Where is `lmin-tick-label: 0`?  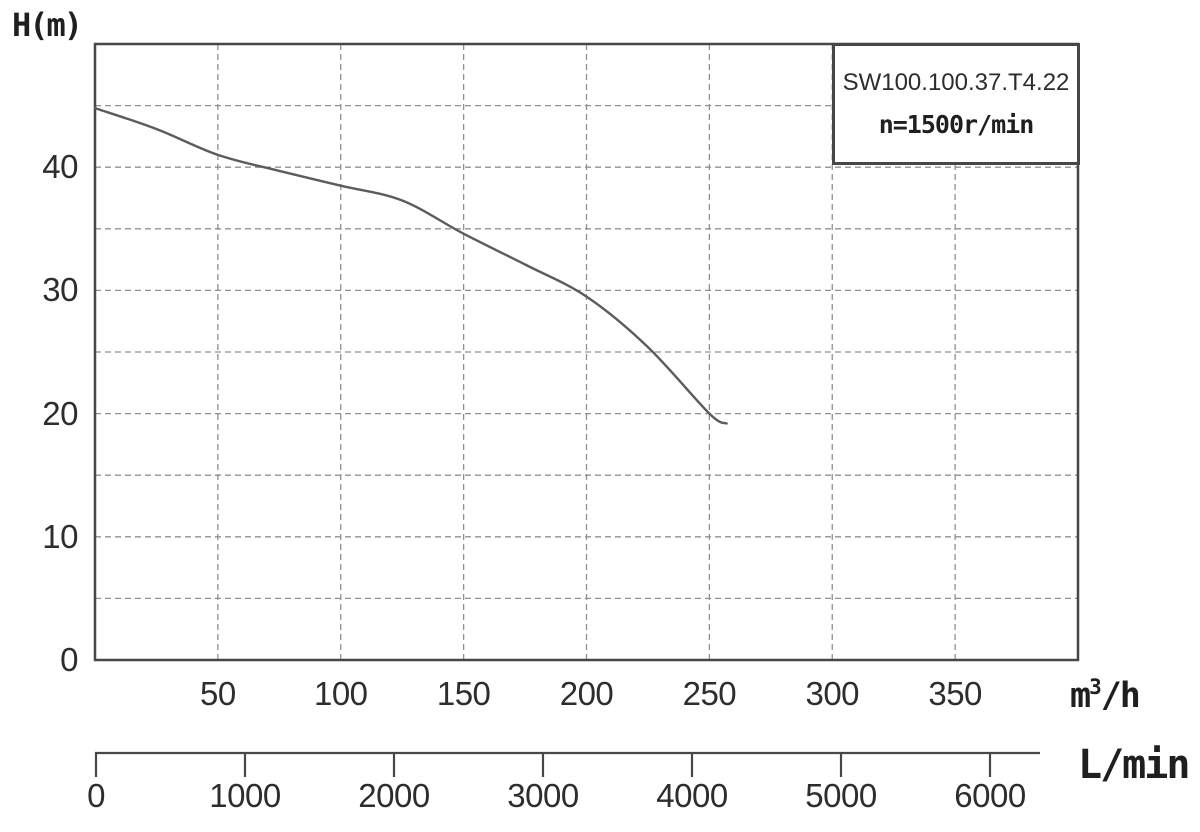 lmin-tick-label: 0 is located at coordinates (96, 795).